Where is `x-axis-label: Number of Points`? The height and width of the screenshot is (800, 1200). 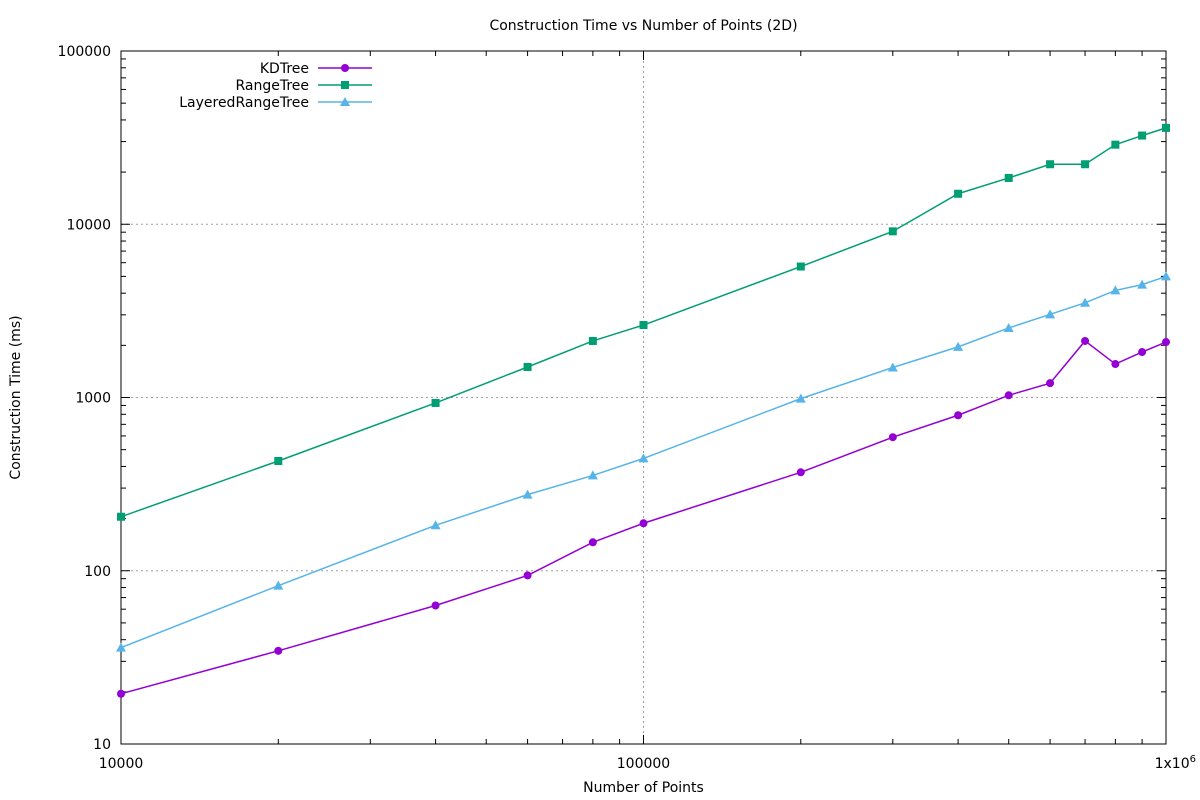 x-axis-label: Number of Points is located at coordinates (643, 788).